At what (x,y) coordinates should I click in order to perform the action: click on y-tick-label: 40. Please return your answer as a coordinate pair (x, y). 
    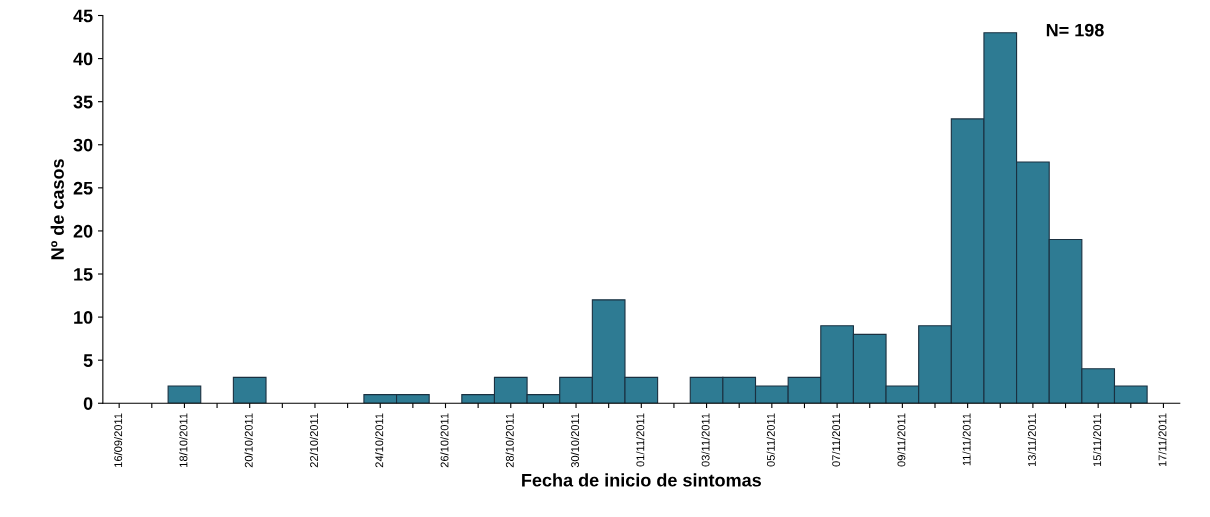
    Looking at the image, I should click on (83, 59).